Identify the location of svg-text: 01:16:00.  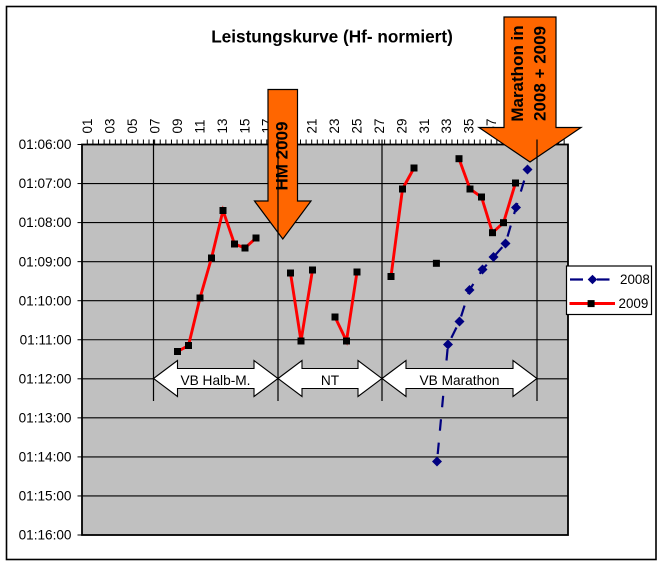
(45, 535).